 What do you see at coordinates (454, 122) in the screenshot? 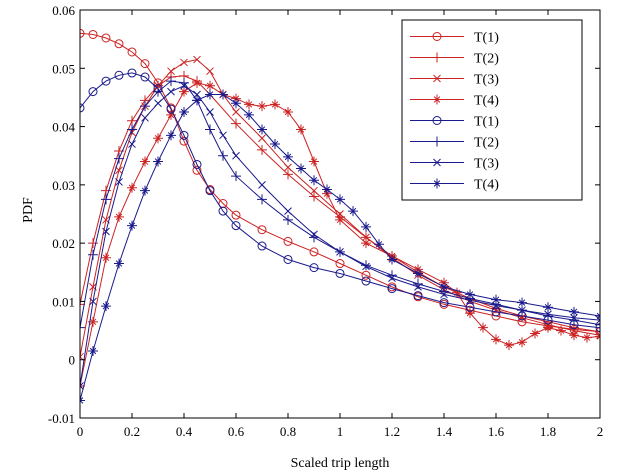
I see `legend-item: T(1)` at bounding box center [454, 122].